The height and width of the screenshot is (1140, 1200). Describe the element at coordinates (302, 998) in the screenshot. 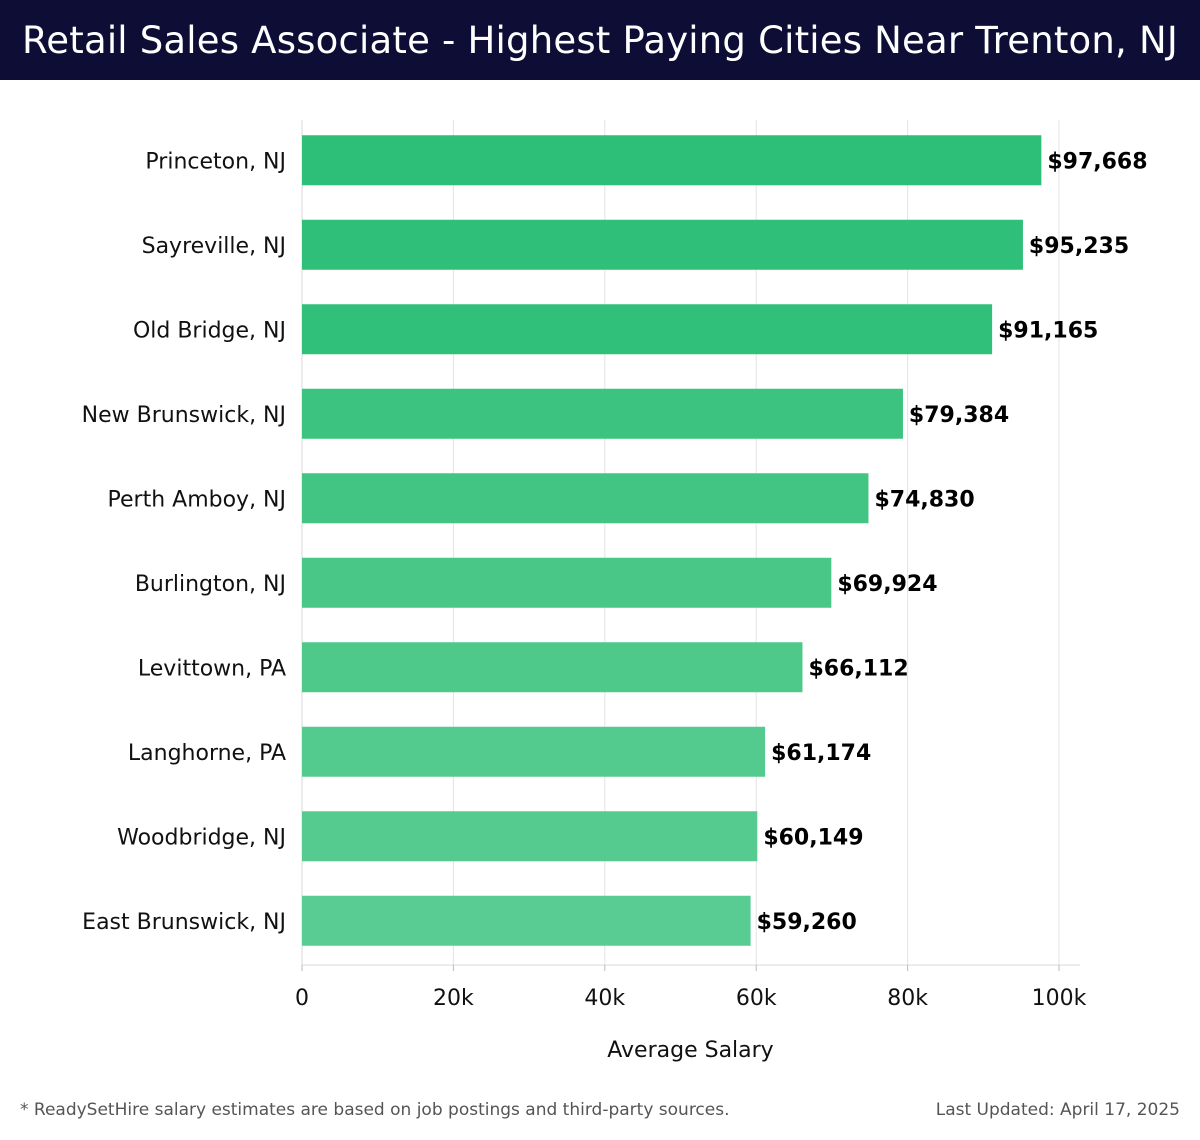

I see `x-tick-label: 0` at that location.